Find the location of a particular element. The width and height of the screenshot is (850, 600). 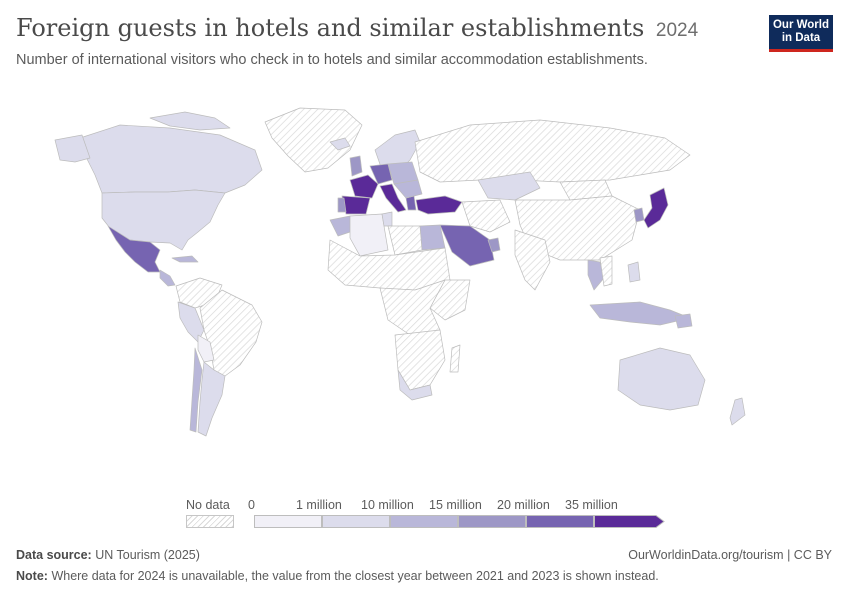

region-japan is located at coordinates (656, 208).